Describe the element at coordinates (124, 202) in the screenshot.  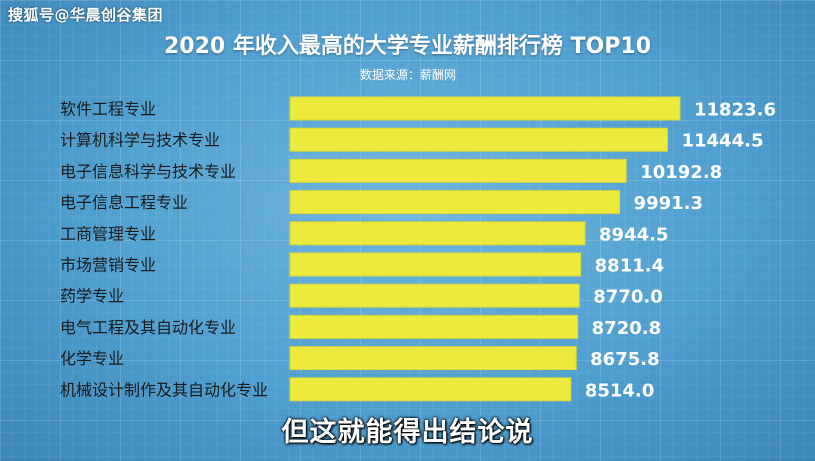
I see `category-label: 电子信息工程专业` at that location.